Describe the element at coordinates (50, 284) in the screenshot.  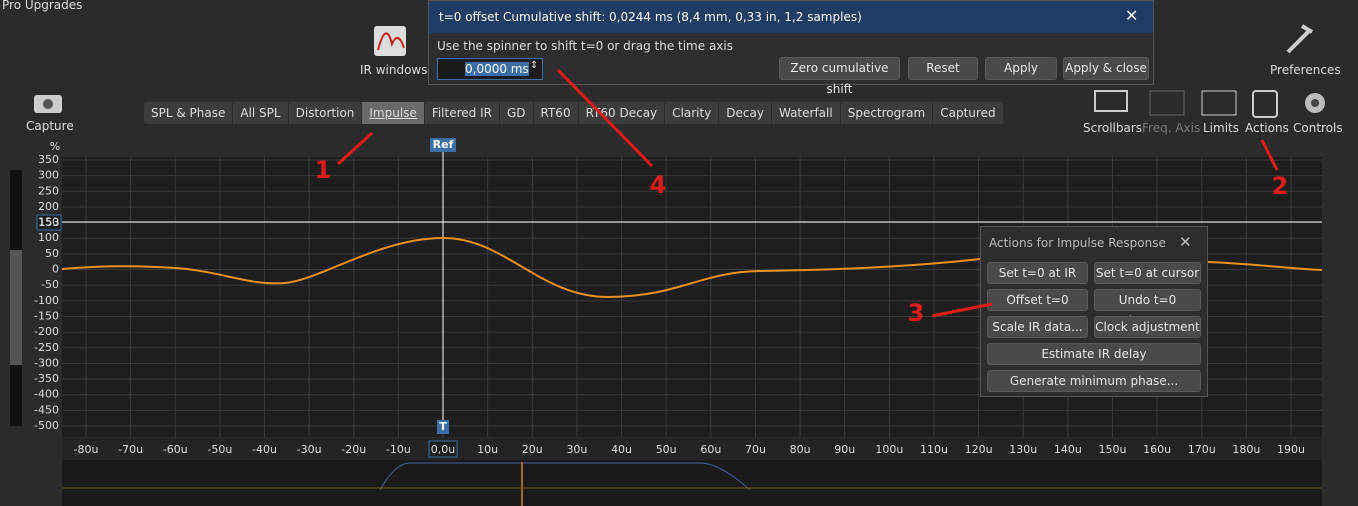
I see `y-tick-label: -50` at that location.